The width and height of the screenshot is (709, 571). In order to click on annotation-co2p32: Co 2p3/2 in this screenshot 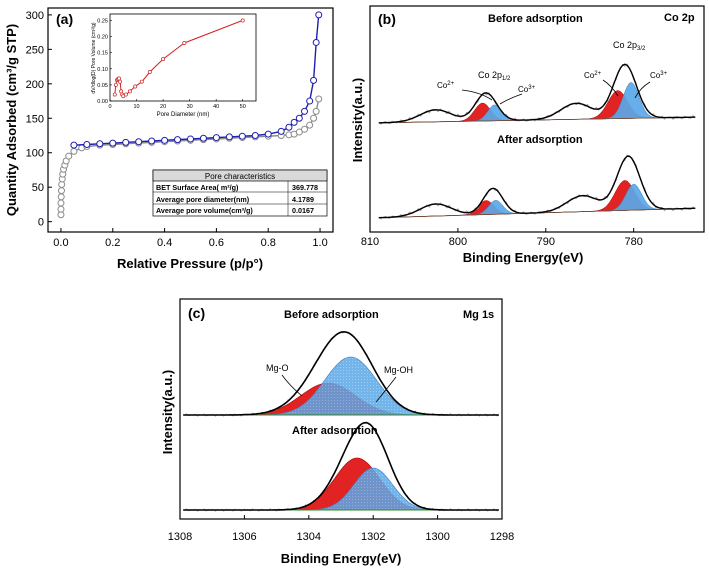, I will do `click(629, 46)`.